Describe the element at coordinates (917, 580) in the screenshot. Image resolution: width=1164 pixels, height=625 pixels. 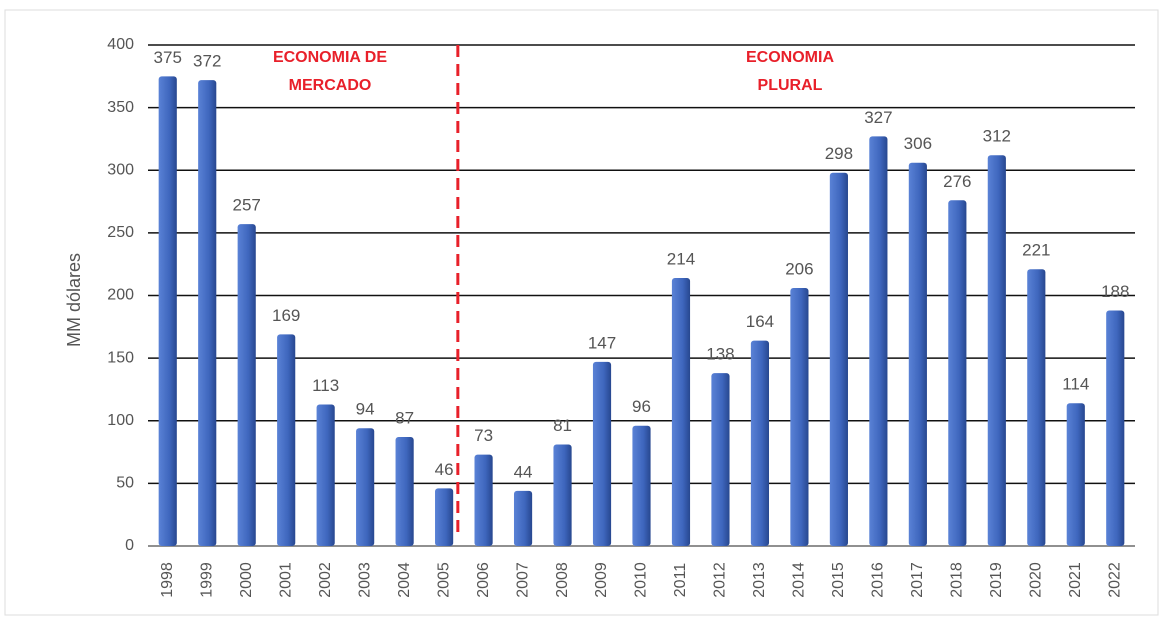
I see `x-tick-label: 2017` at that location.